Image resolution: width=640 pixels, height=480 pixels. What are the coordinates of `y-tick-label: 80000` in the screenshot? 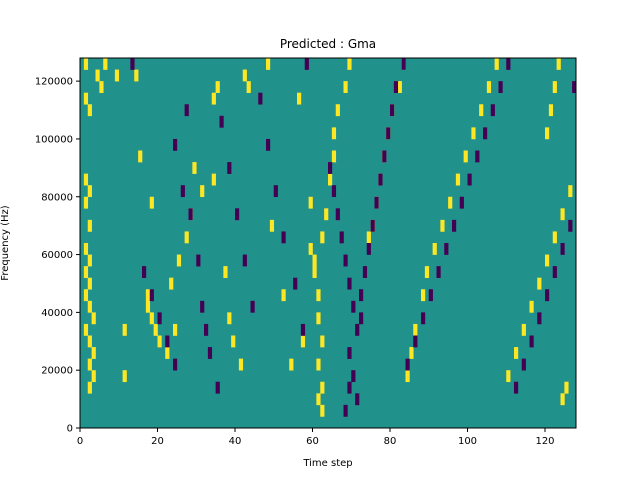 It's located at (57, 197).